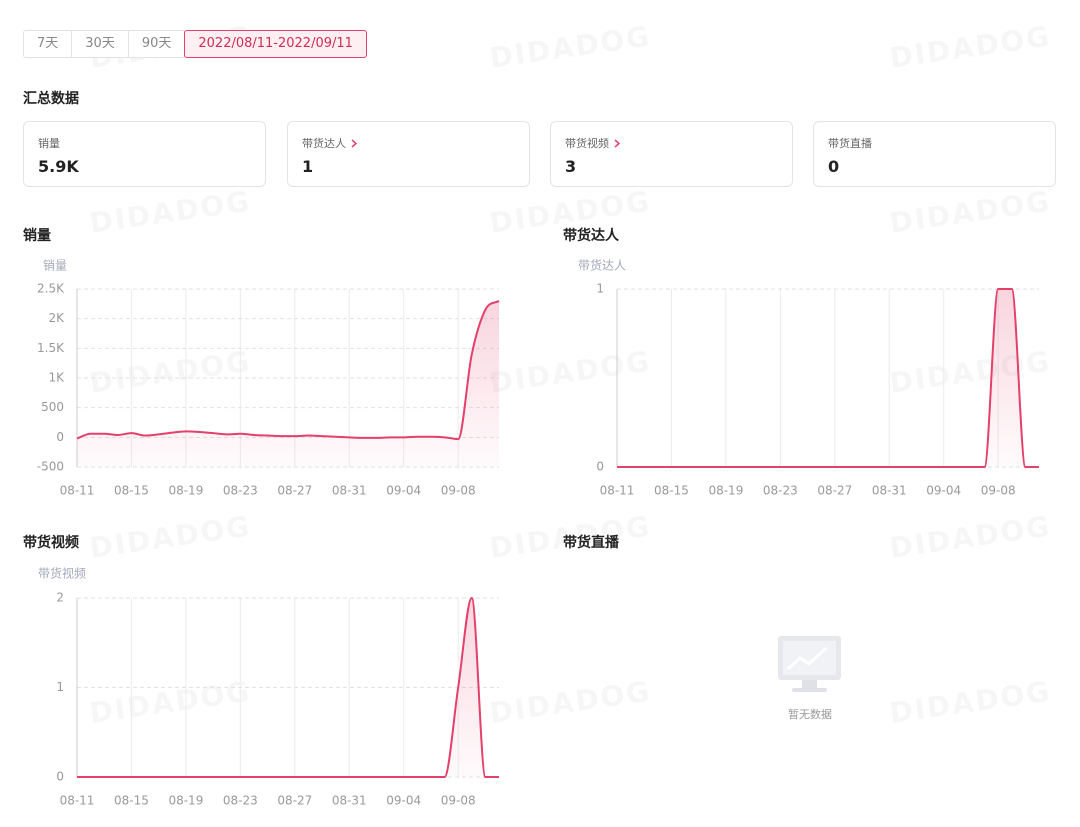  What do you see at coordinates (50, 467) in the screenshot?
I see `y-tick-label: -500` at bounding box center [50, 467].